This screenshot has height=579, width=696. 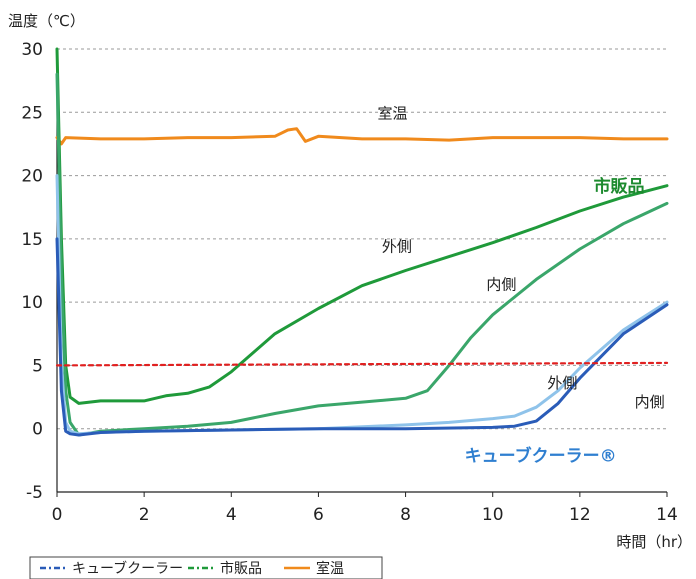 I want to click on y-tick-label: 15, so click(x=32, y=240).